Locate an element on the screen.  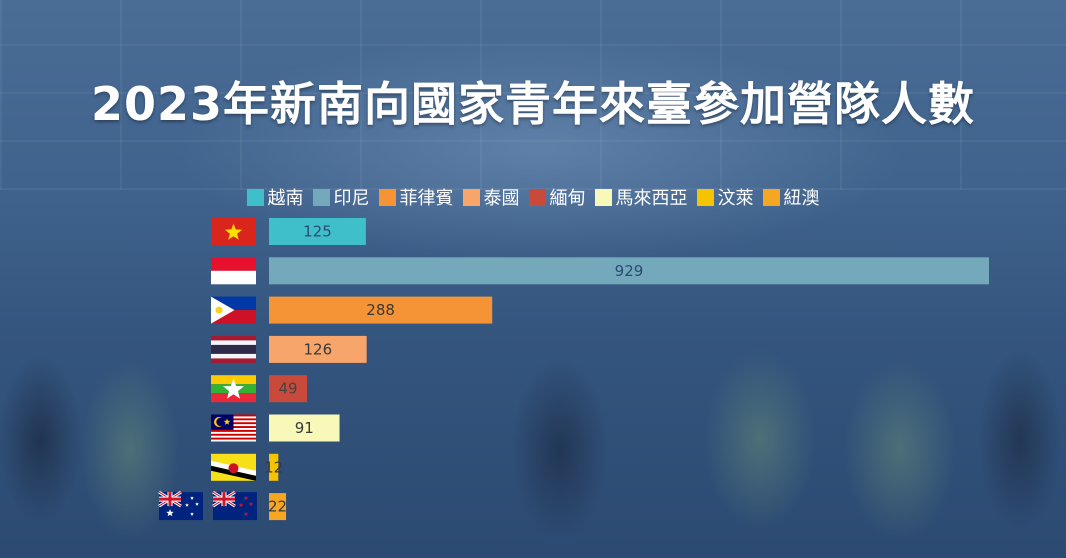
legend-item: 菲律賓 is located at coordinates (416, 197).